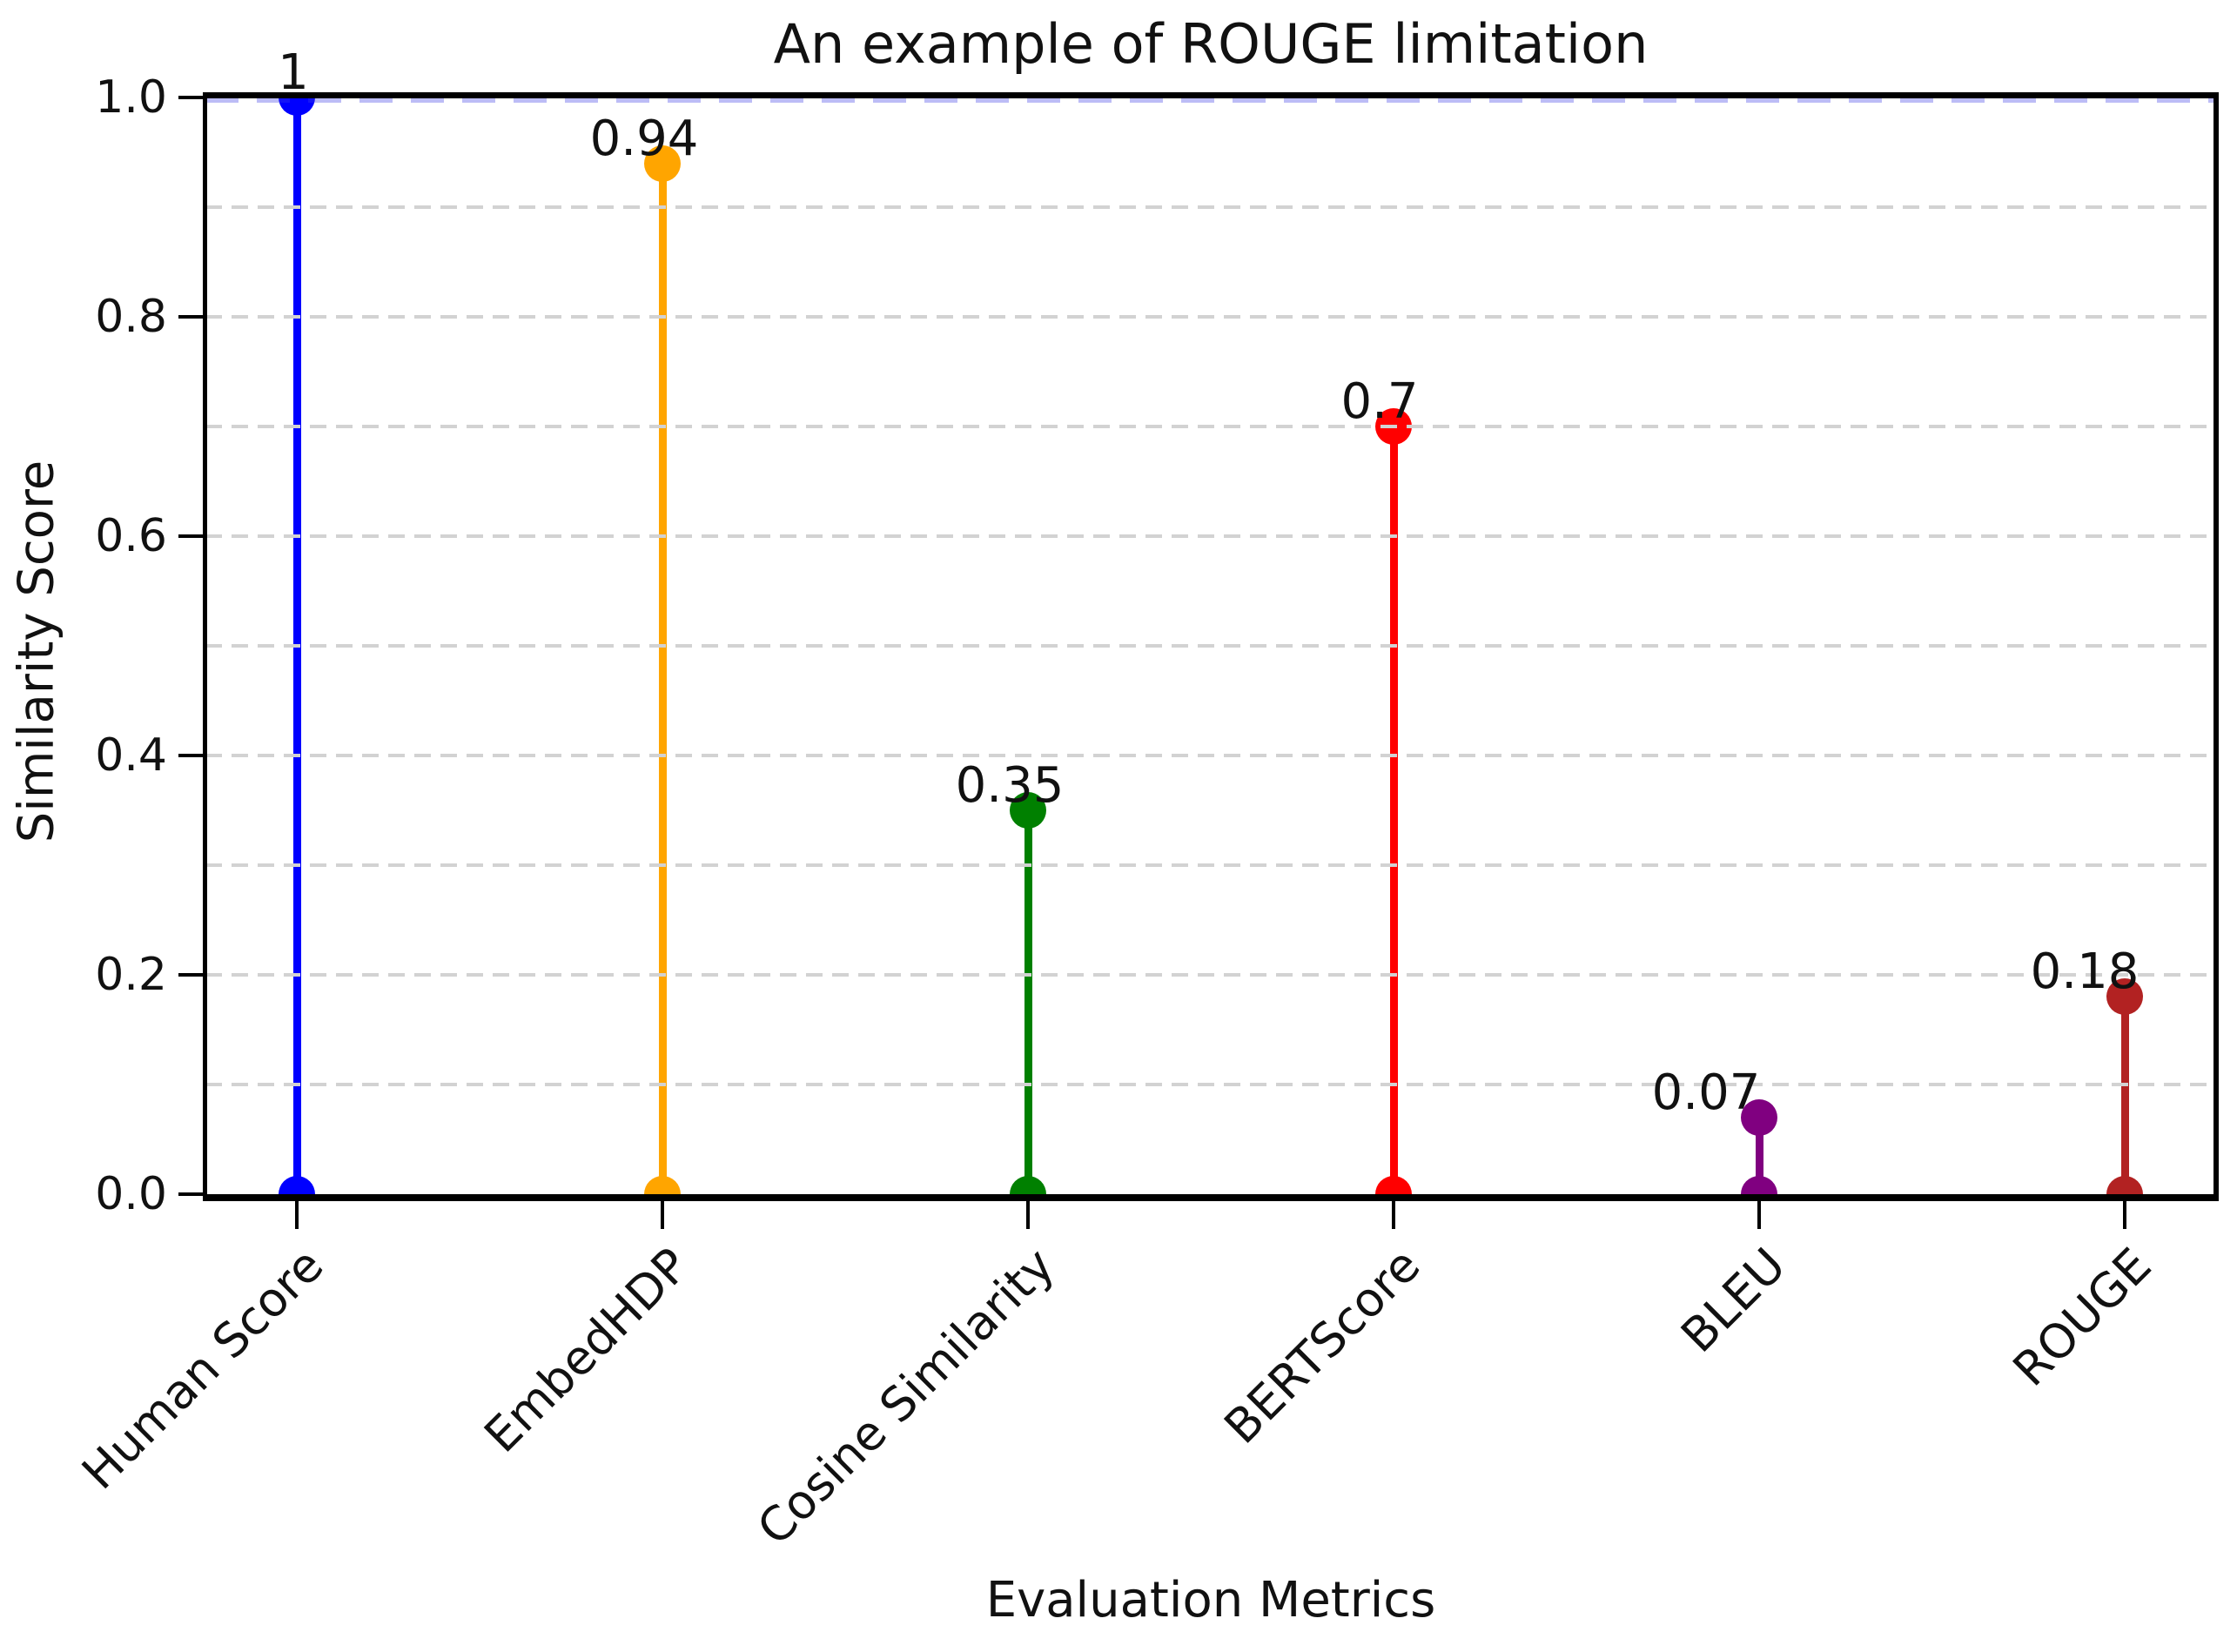 The height and width of the screenshot is (1652, 2237). What do you see at coordinates (190, 1194) in the screenshot?
I see `y-tick-0.0` at bounding box center [190, 1194].